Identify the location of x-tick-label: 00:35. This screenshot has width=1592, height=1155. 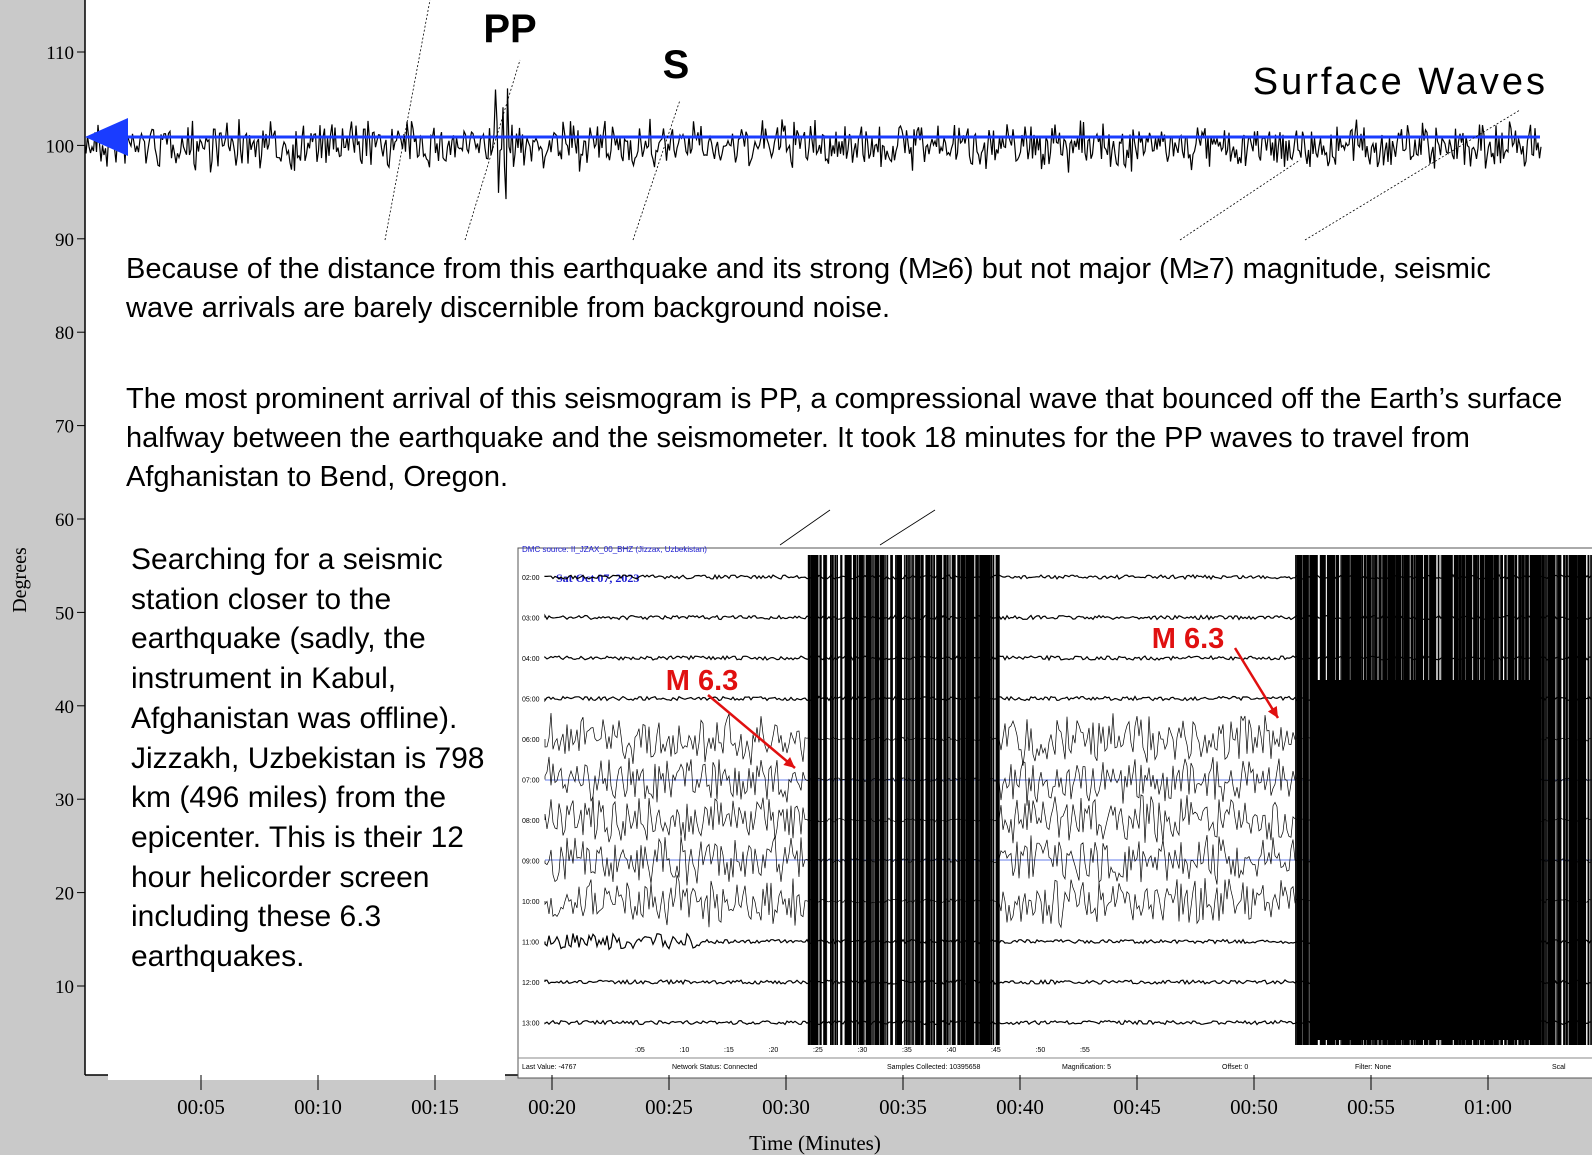
(903, 1107).